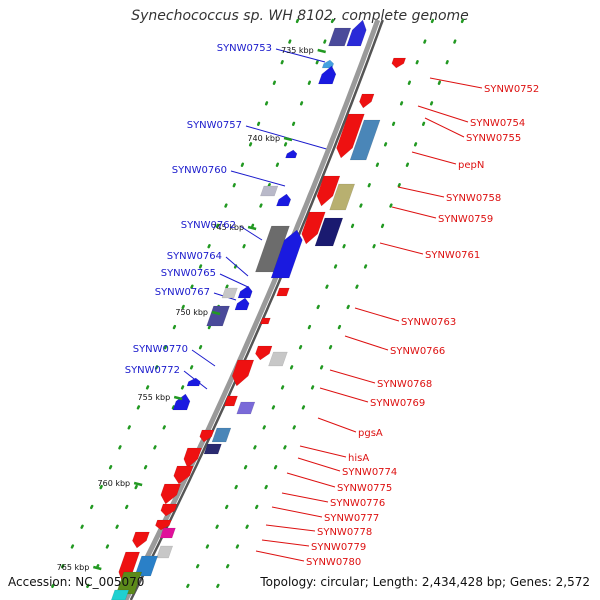  I want to click on kbp-tick-label: 755 kbp, so click(154, 397).